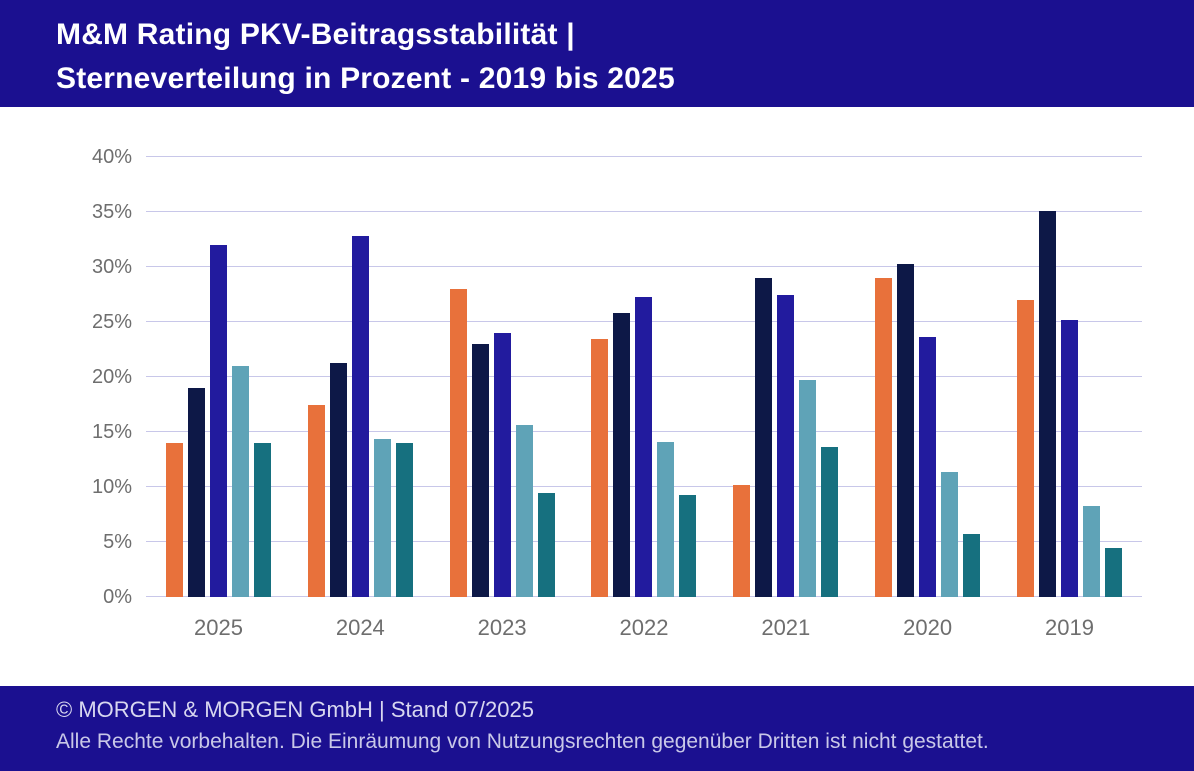 The width and height of the screenshot is (1194, 771). Describe the element at coordinates (1047, 403) in the screenshot. I see `bar-dark-navy-2019` at that location.